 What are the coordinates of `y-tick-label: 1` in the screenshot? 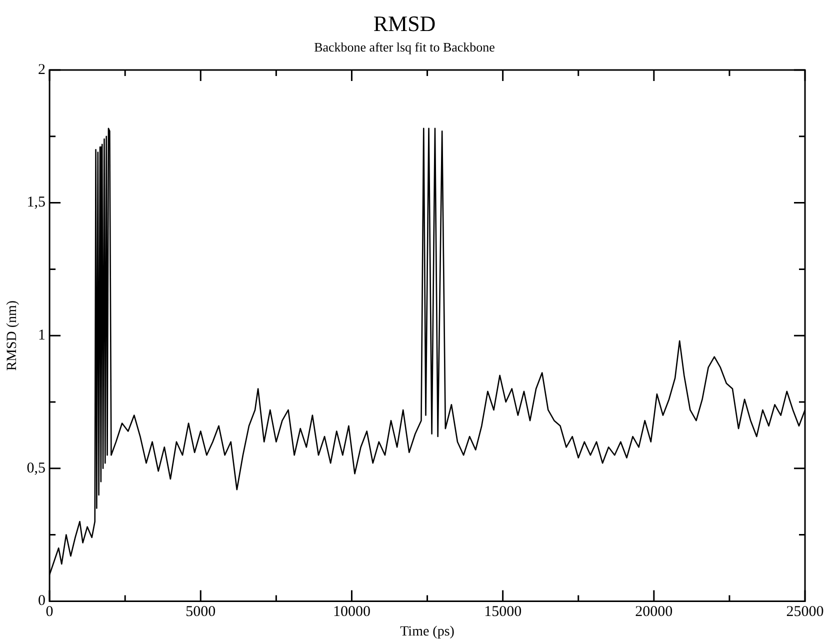 It's located at (42, 336).